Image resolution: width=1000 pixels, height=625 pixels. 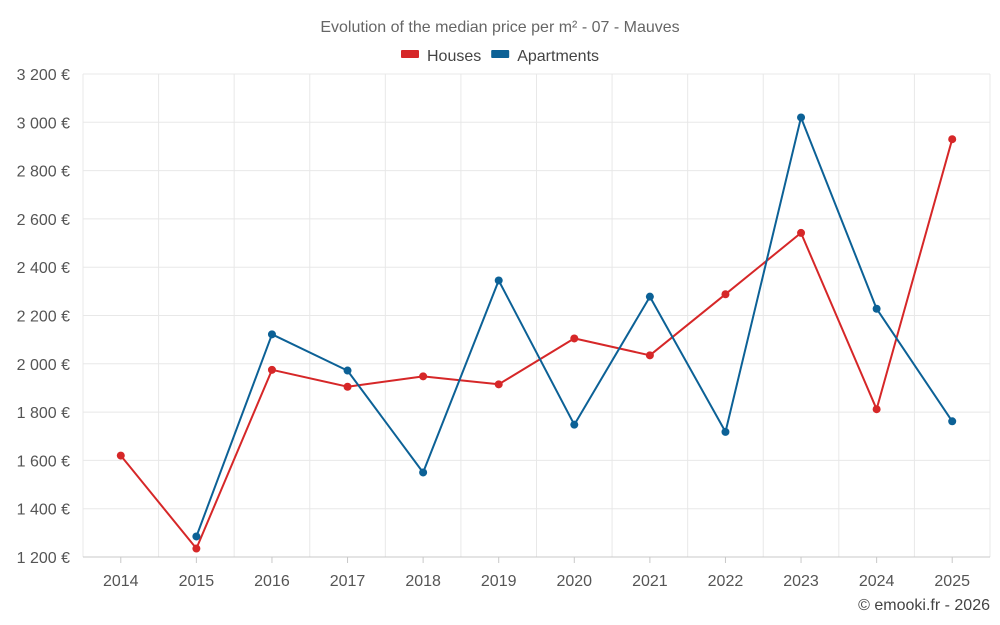 What do you see at coordinates (43, 75) in the screenshot?
I see `y-tick-label: 3 200 €` at bounding box center [43, 75].